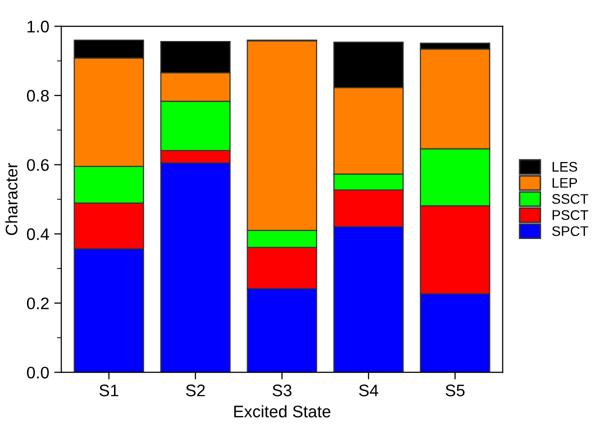  Describe the element at coordinates (282, 390) in the screenshot. I see `x-tick-label: S3` at that location.